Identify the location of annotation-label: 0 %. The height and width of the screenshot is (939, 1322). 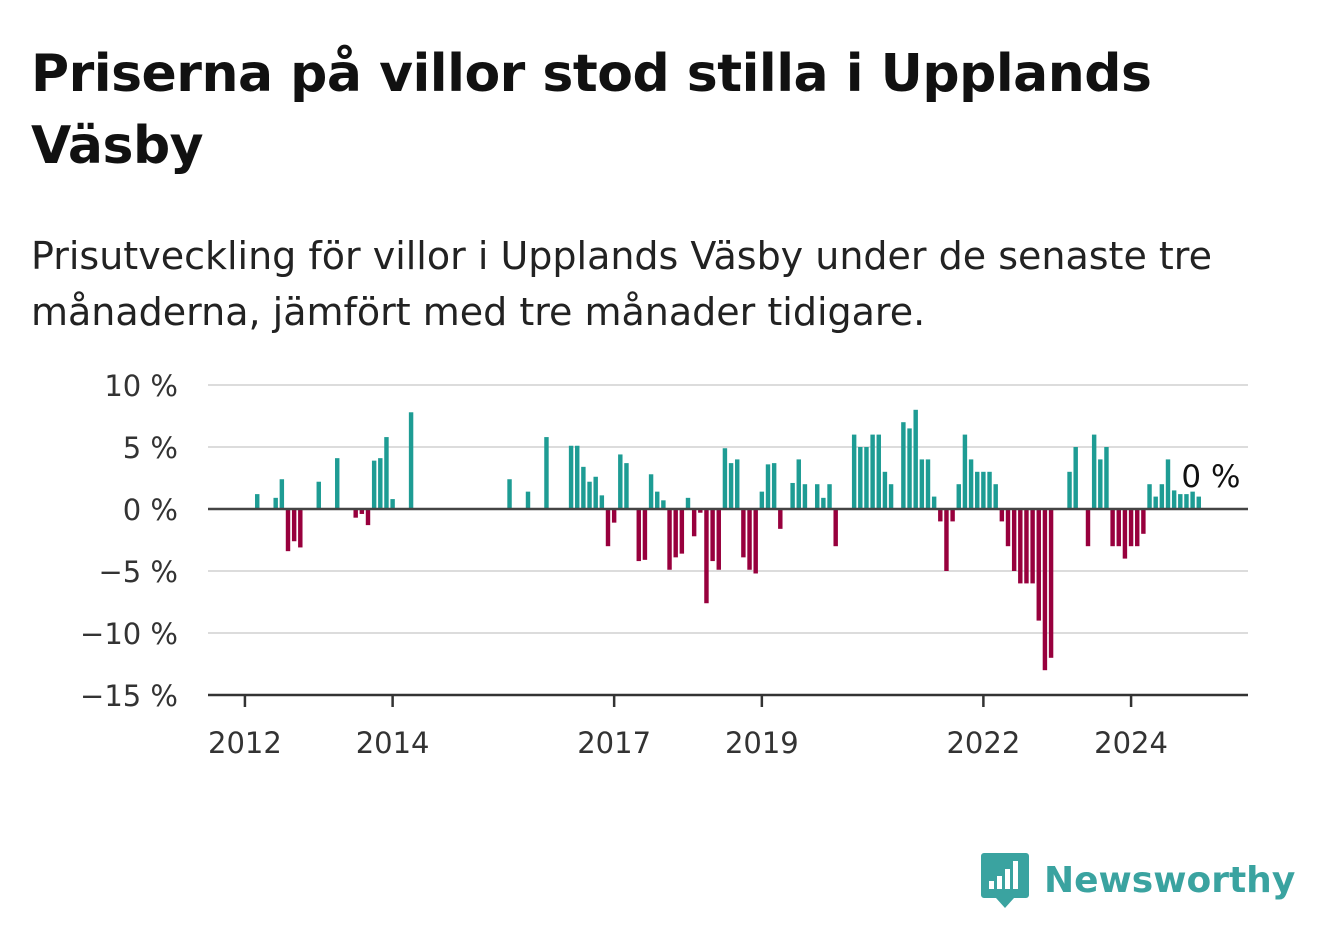
(1210, 477).